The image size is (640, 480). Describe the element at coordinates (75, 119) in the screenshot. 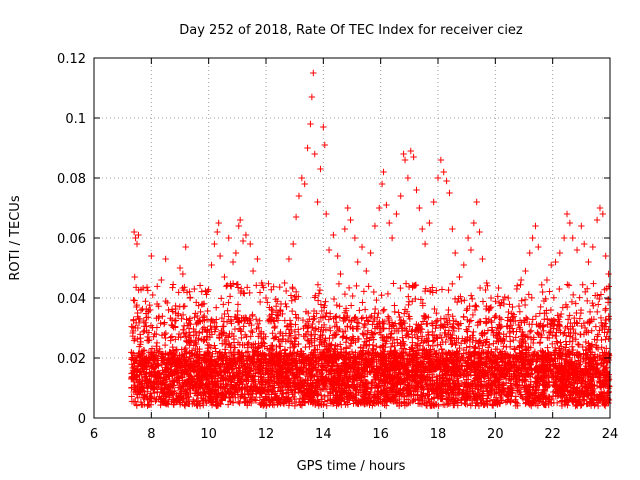

I see `y-tick-label: 0.1` at that location.